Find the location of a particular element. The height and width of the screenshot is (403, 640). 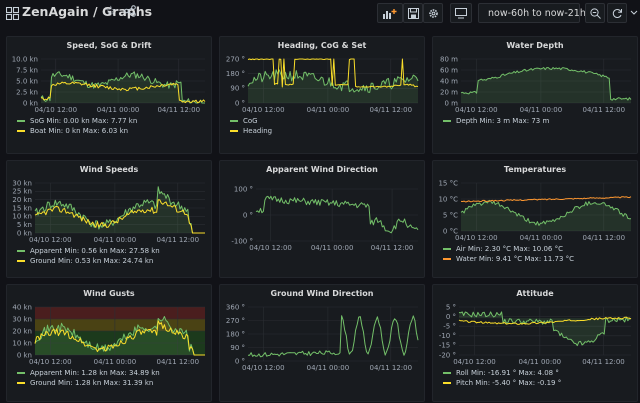

save-dashboard-button is located at coordinates (413, 13).